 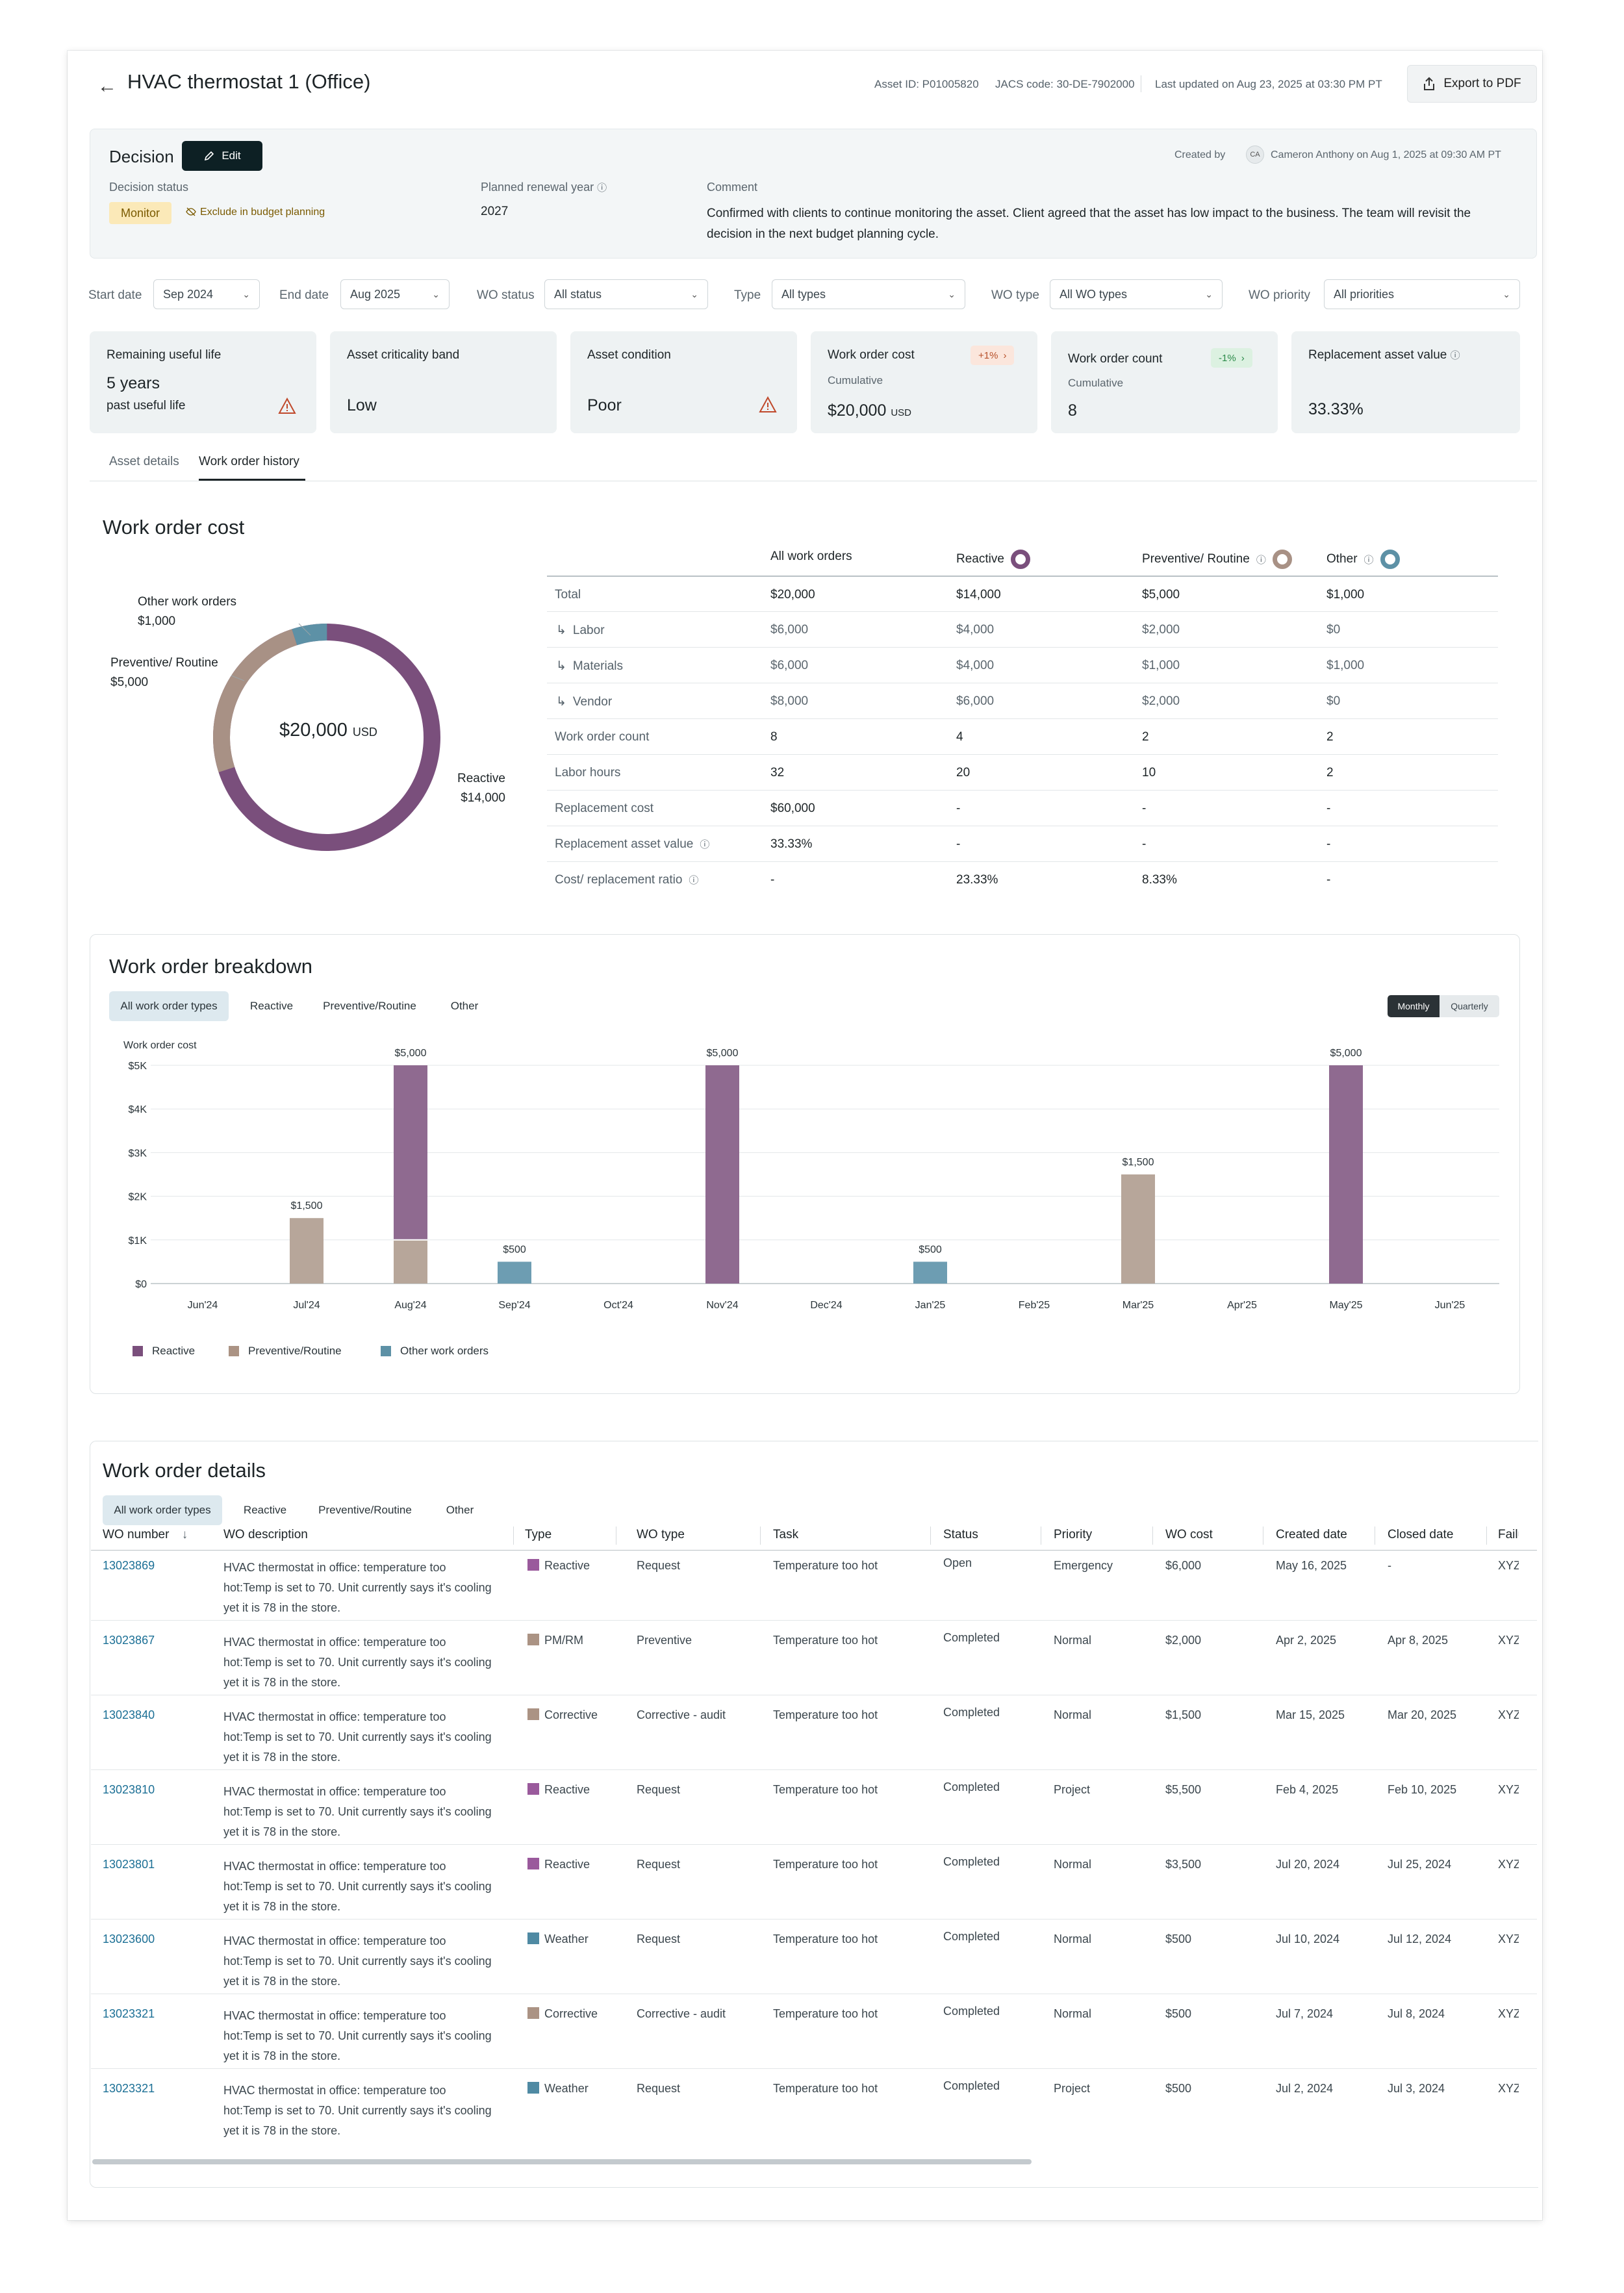 What do you see at coordinates (222, 156) in the screenshot?
I see `edit-button: Edit` at bounding box center [222, 156].